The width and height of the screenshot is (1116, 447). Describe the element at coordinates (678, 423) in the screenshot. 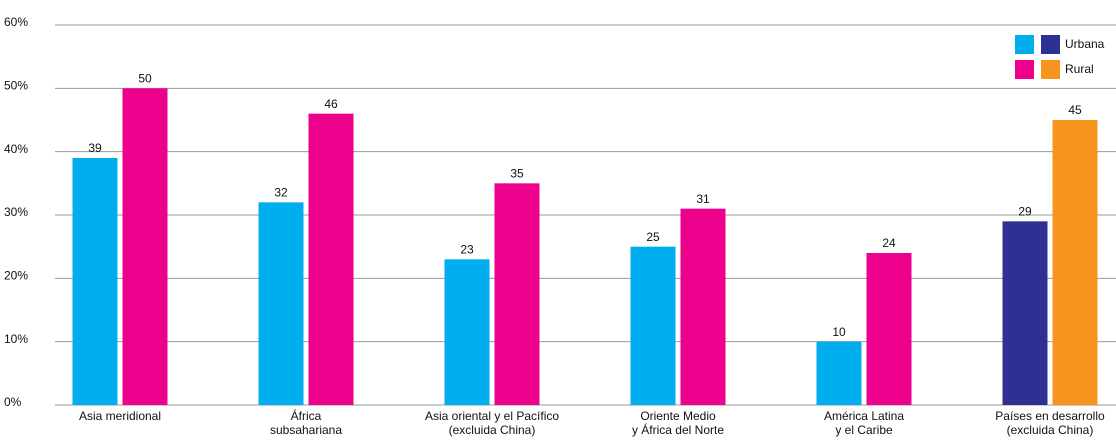

I see `x-tick-label: Oriente Medio y África del Norte` at that location.